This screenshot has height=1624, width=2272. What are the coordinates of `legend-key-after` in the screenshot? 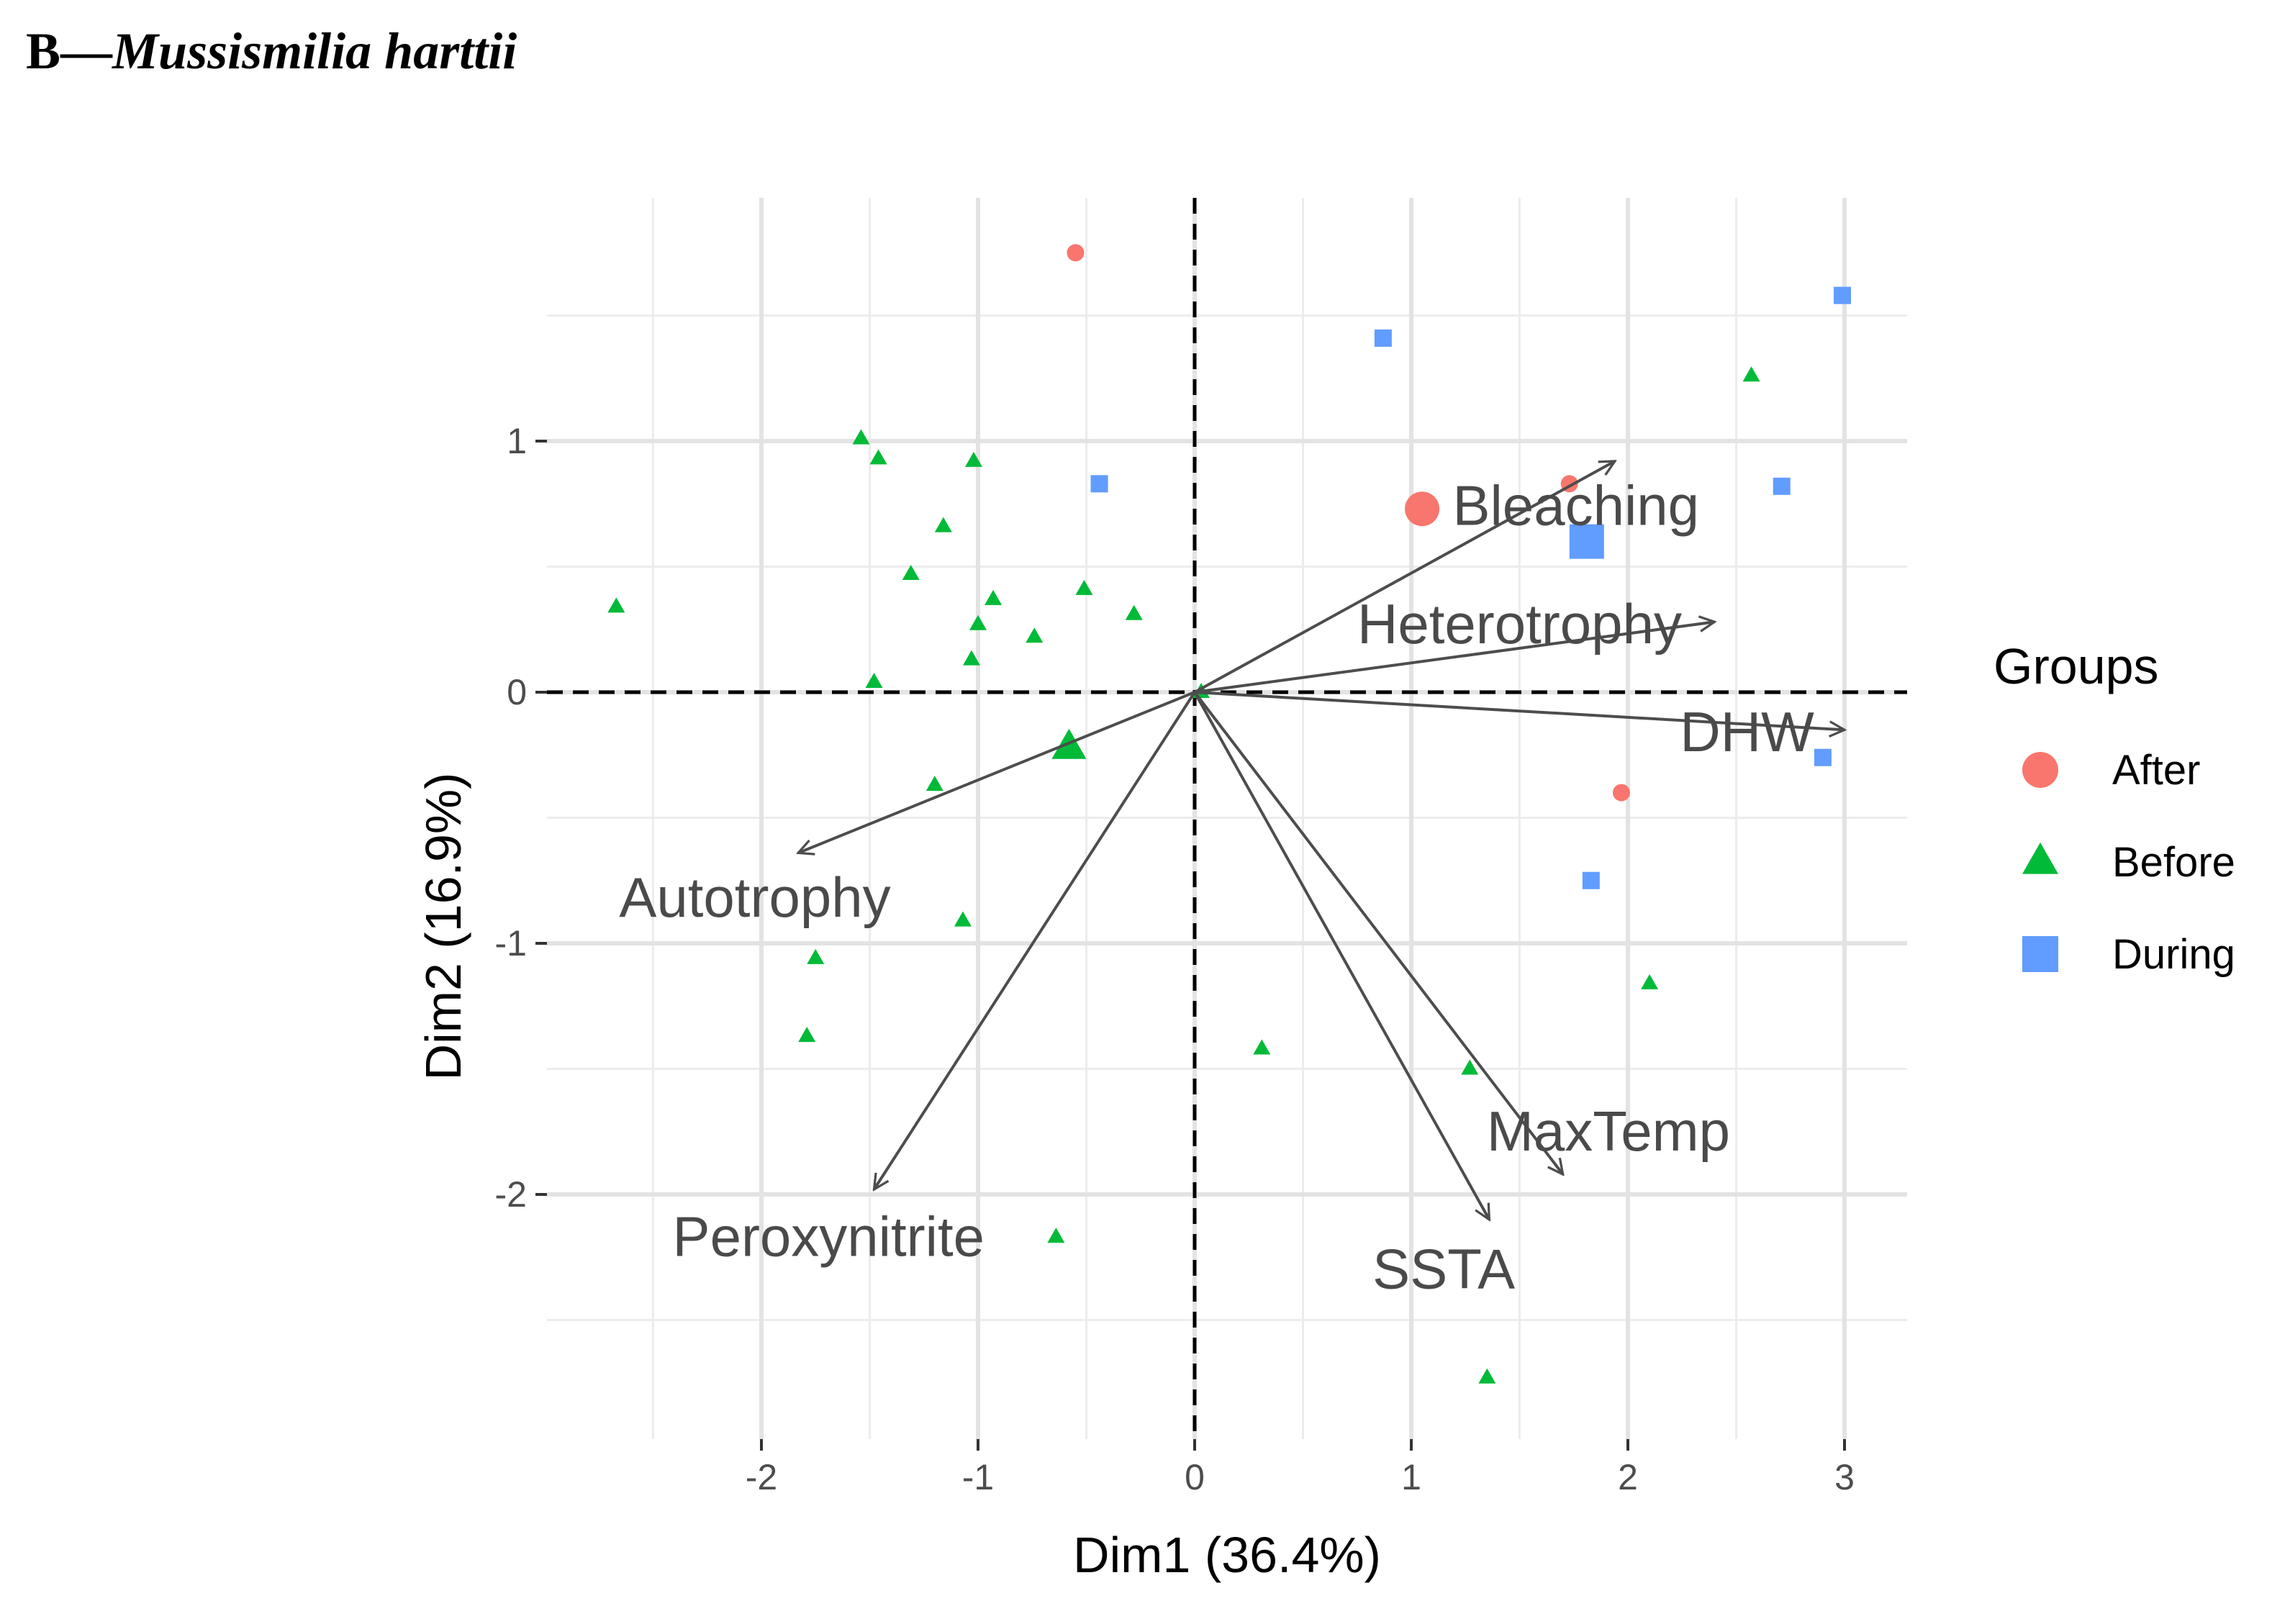 It's located at (2040, 770).